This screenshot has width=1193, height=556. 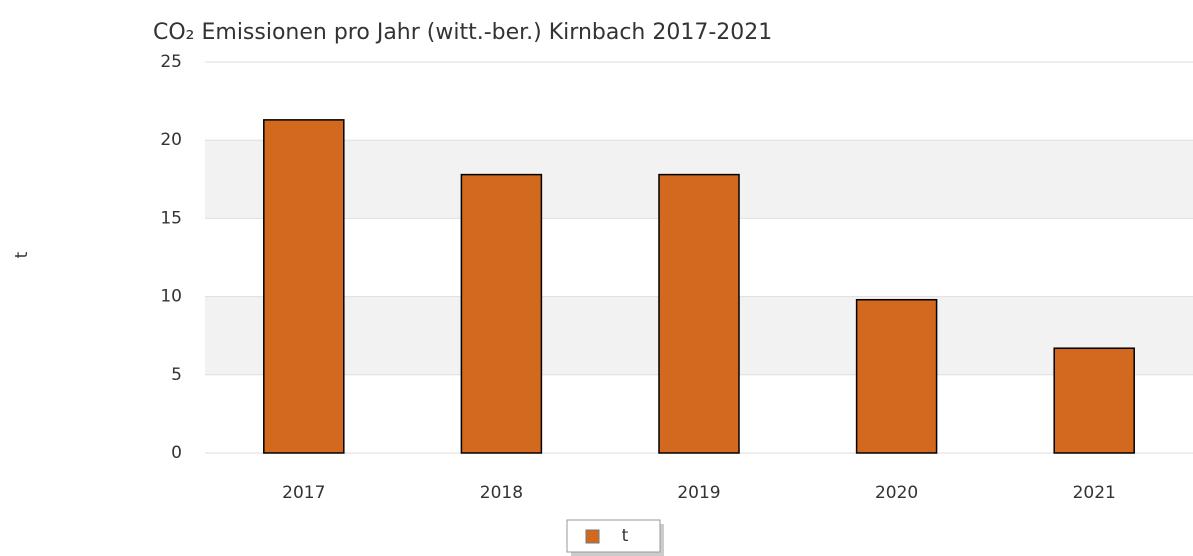 I want to click on y-tick-label: 25, so click(x=171, y=62).